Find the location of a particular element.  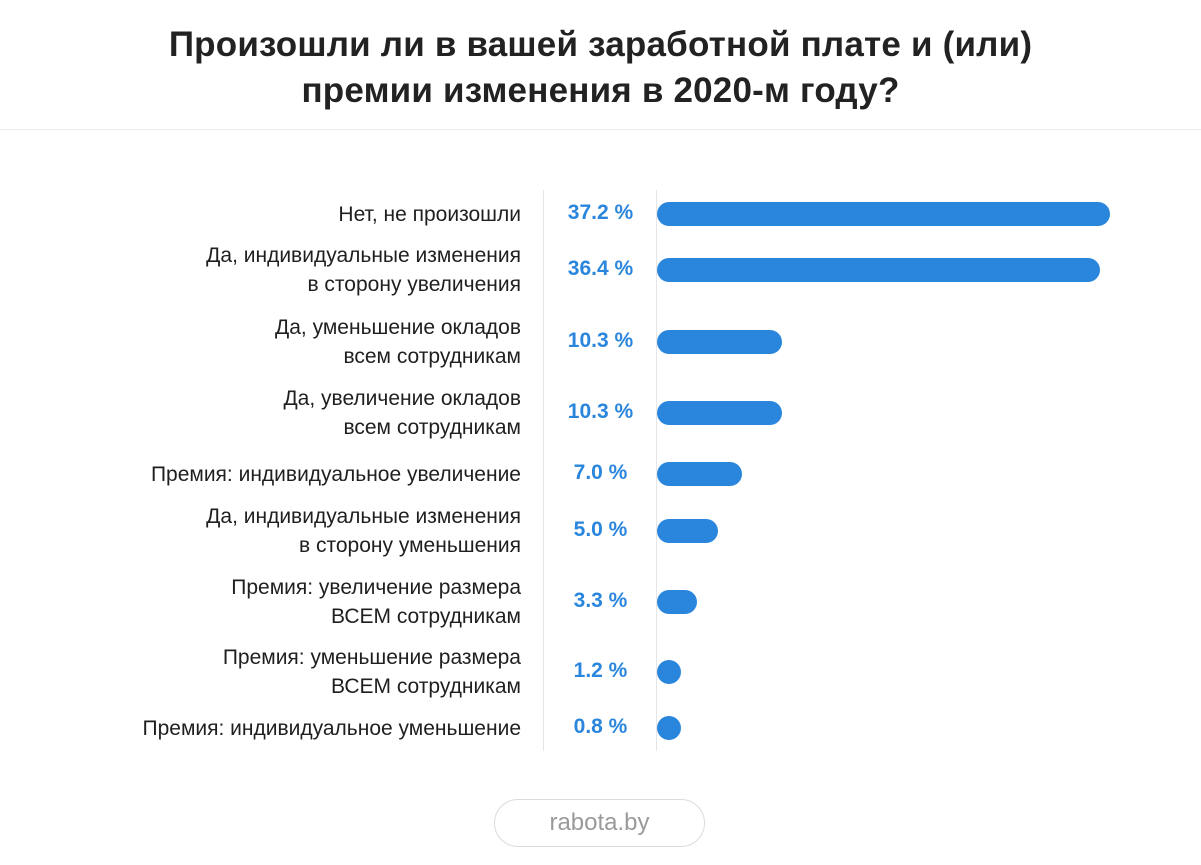

category-label: Нет, не произошли is located at coordinates (280, 214).